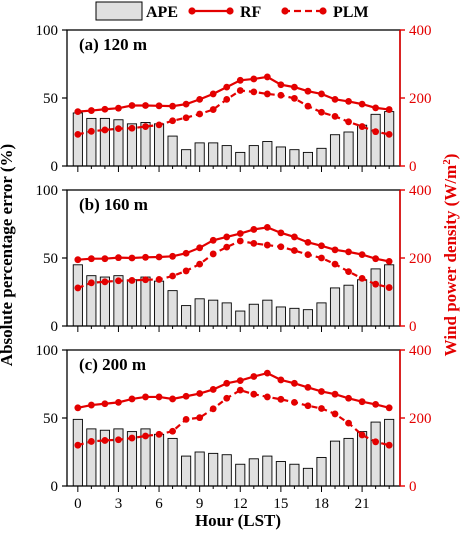 This screenshot has width=474, height=536. Describe the element at coordinates (55, 167) in the screenshot. I see `left-tick-label: 0` at that location.